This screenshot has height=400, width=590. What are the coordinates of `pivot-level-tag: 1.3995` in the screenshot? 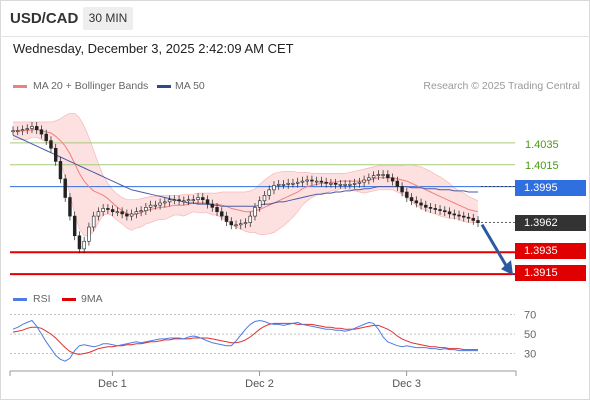 It's located at (550, 188).